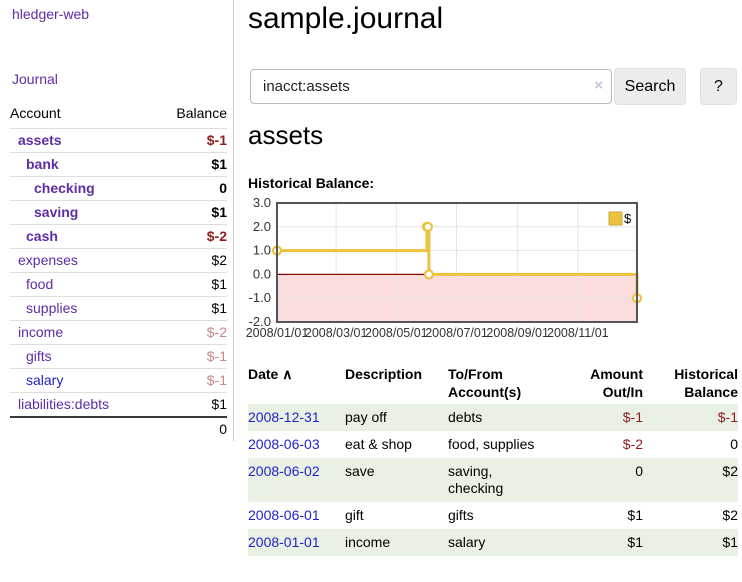 This screenshot has width=742, height=582. I want to click on transaction-description-cell: save, so click(360, 471).